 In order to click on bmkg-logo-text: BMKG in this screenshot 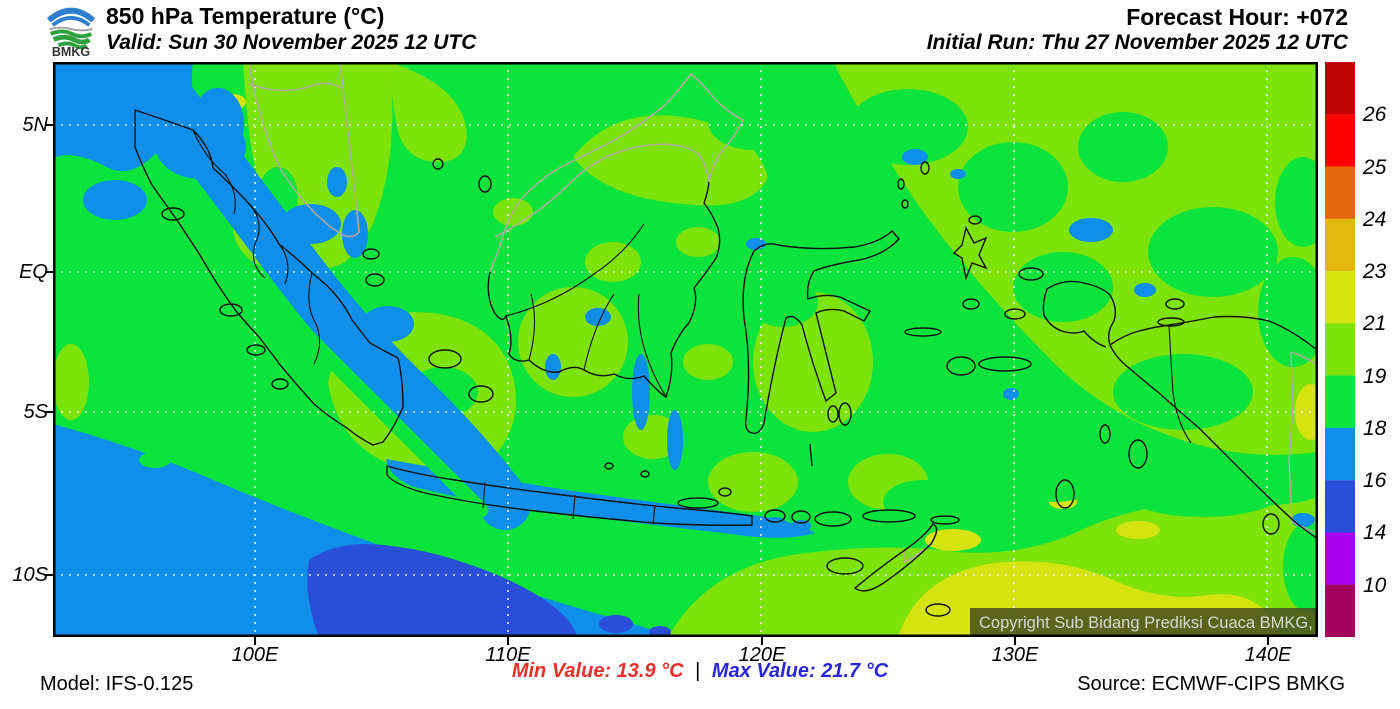, I will do `click(71, 51)`.